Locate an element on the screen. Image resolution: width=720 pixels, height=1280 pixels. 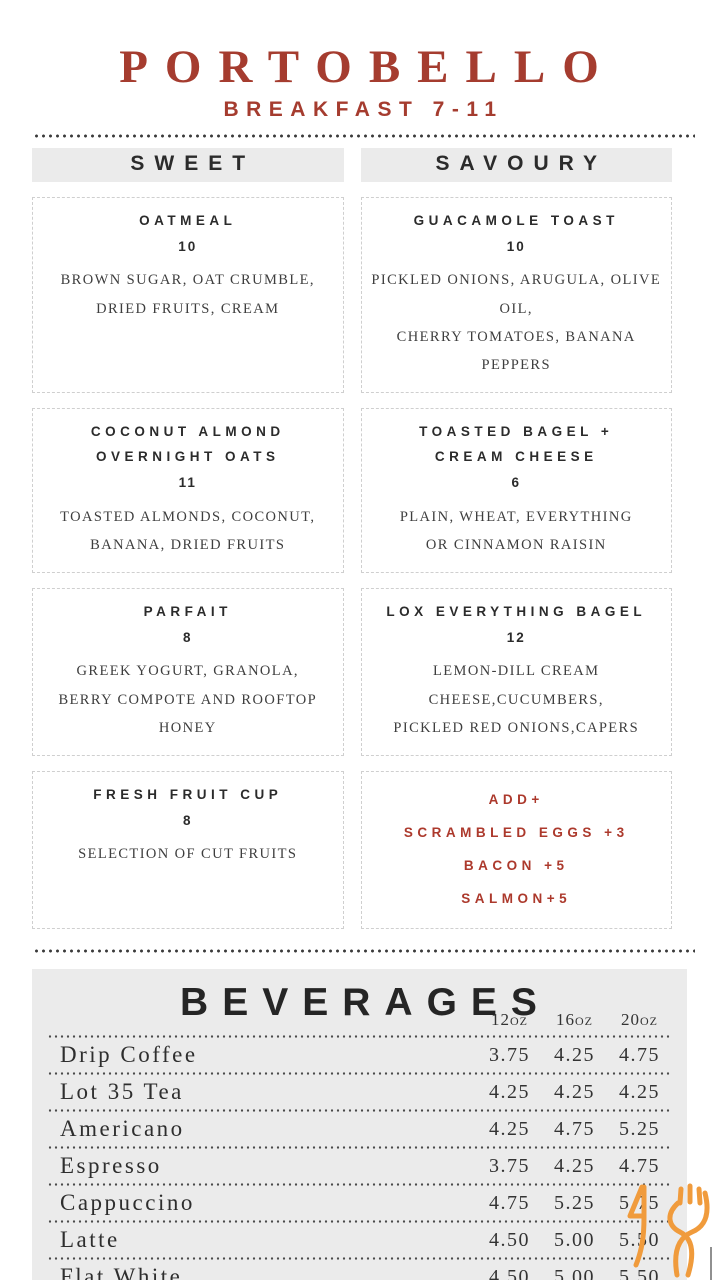
beverages-title: BEVERAGES is located at coordinates (365, 1003).